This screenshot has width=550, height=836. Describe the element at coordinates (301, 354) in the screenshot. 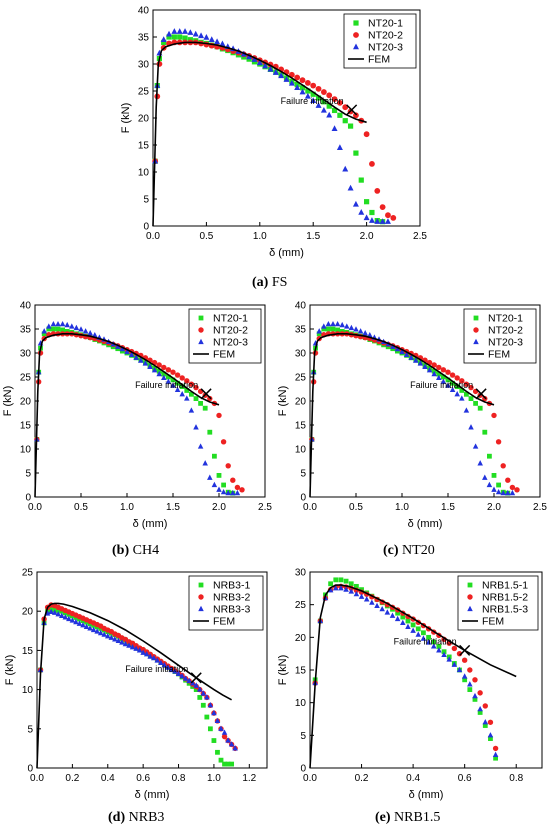

I see `y-tick-label: 30` at that location.